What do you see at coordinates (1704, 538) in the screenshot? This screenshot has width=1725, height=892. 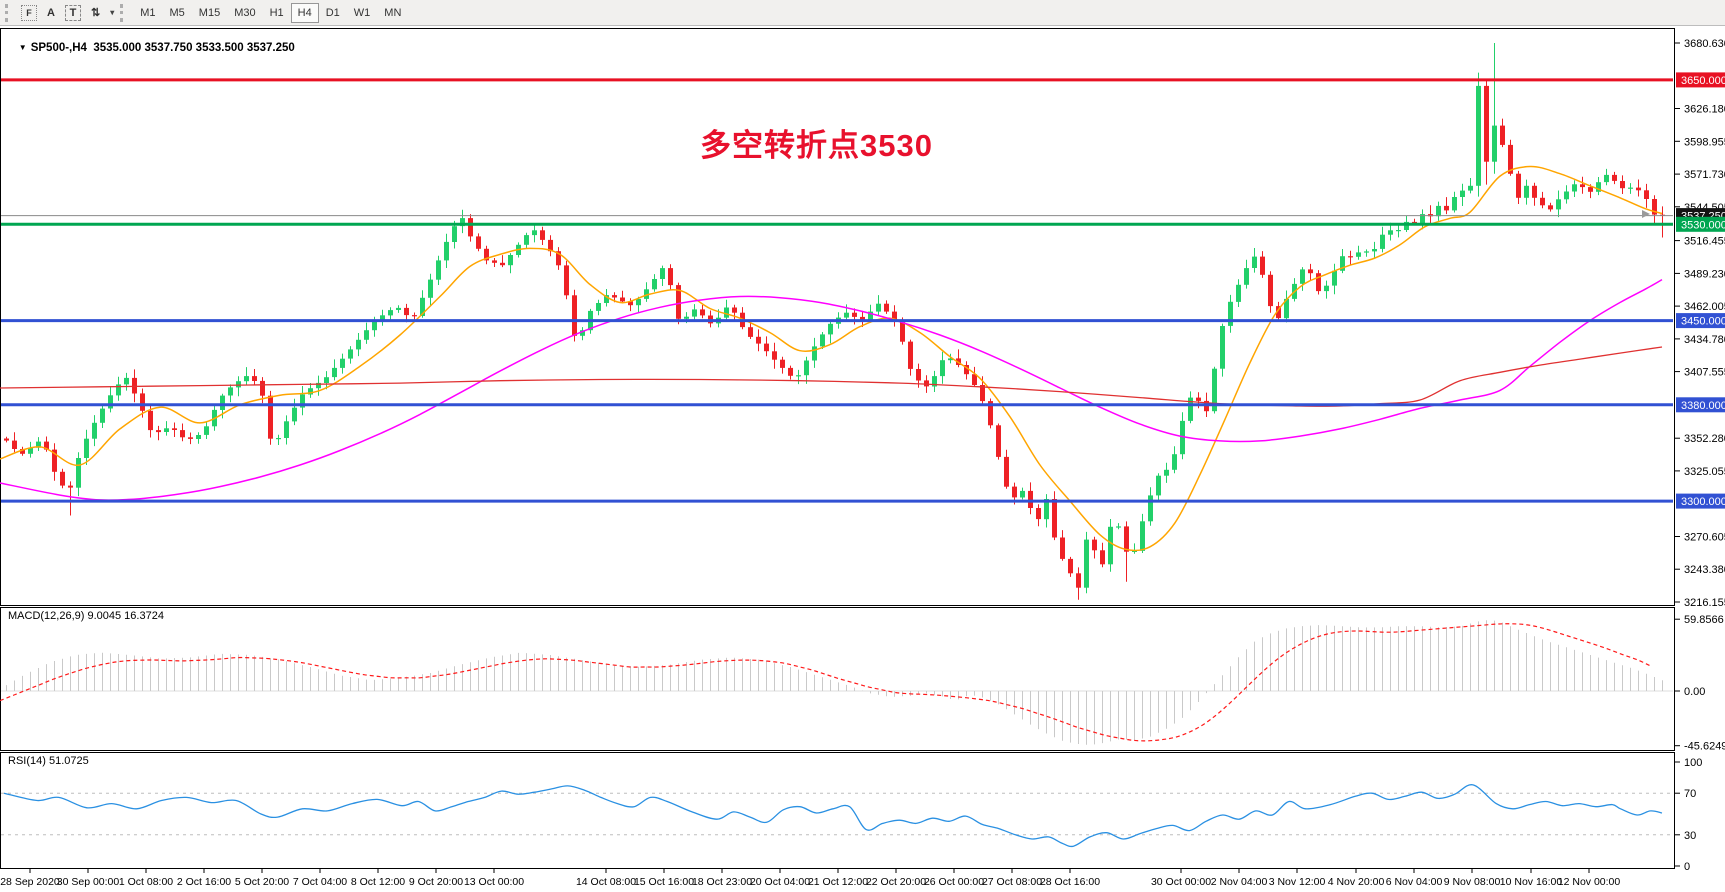 I see `price-tick-label: 3270.605` at bounding box center [1704, 538].